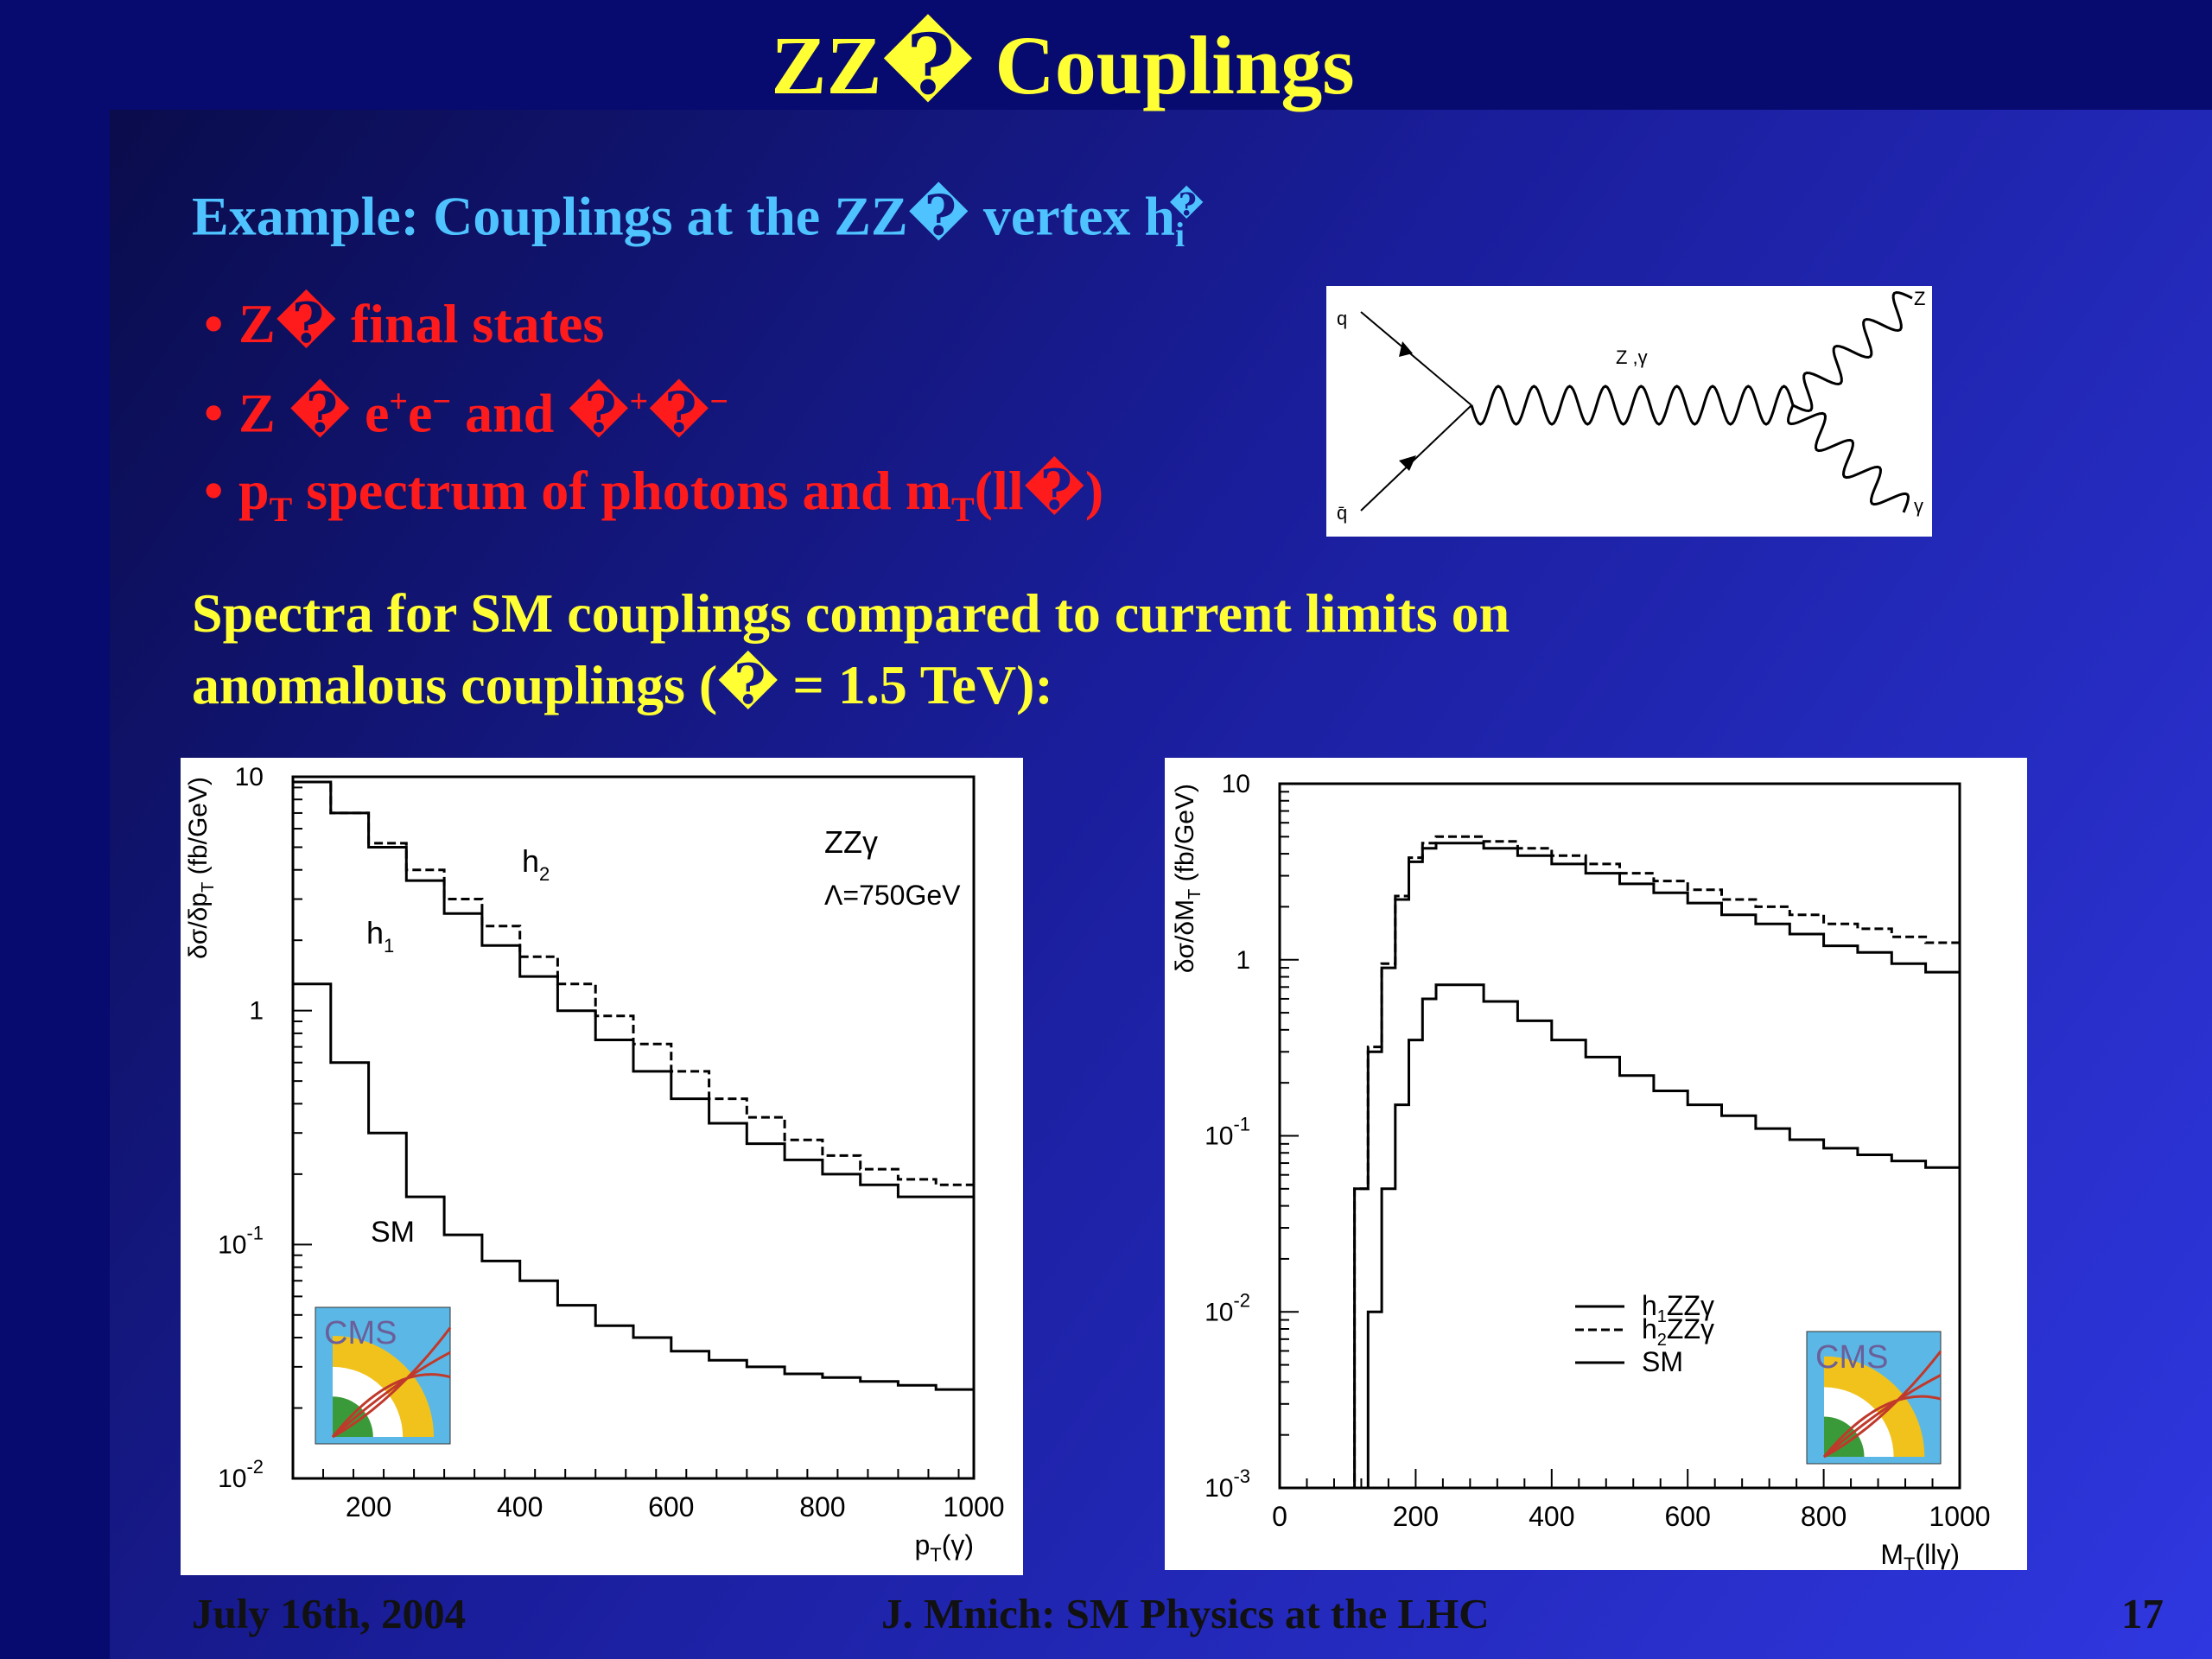  I want to click on bullet-text: Z � e, so click(314, 413).